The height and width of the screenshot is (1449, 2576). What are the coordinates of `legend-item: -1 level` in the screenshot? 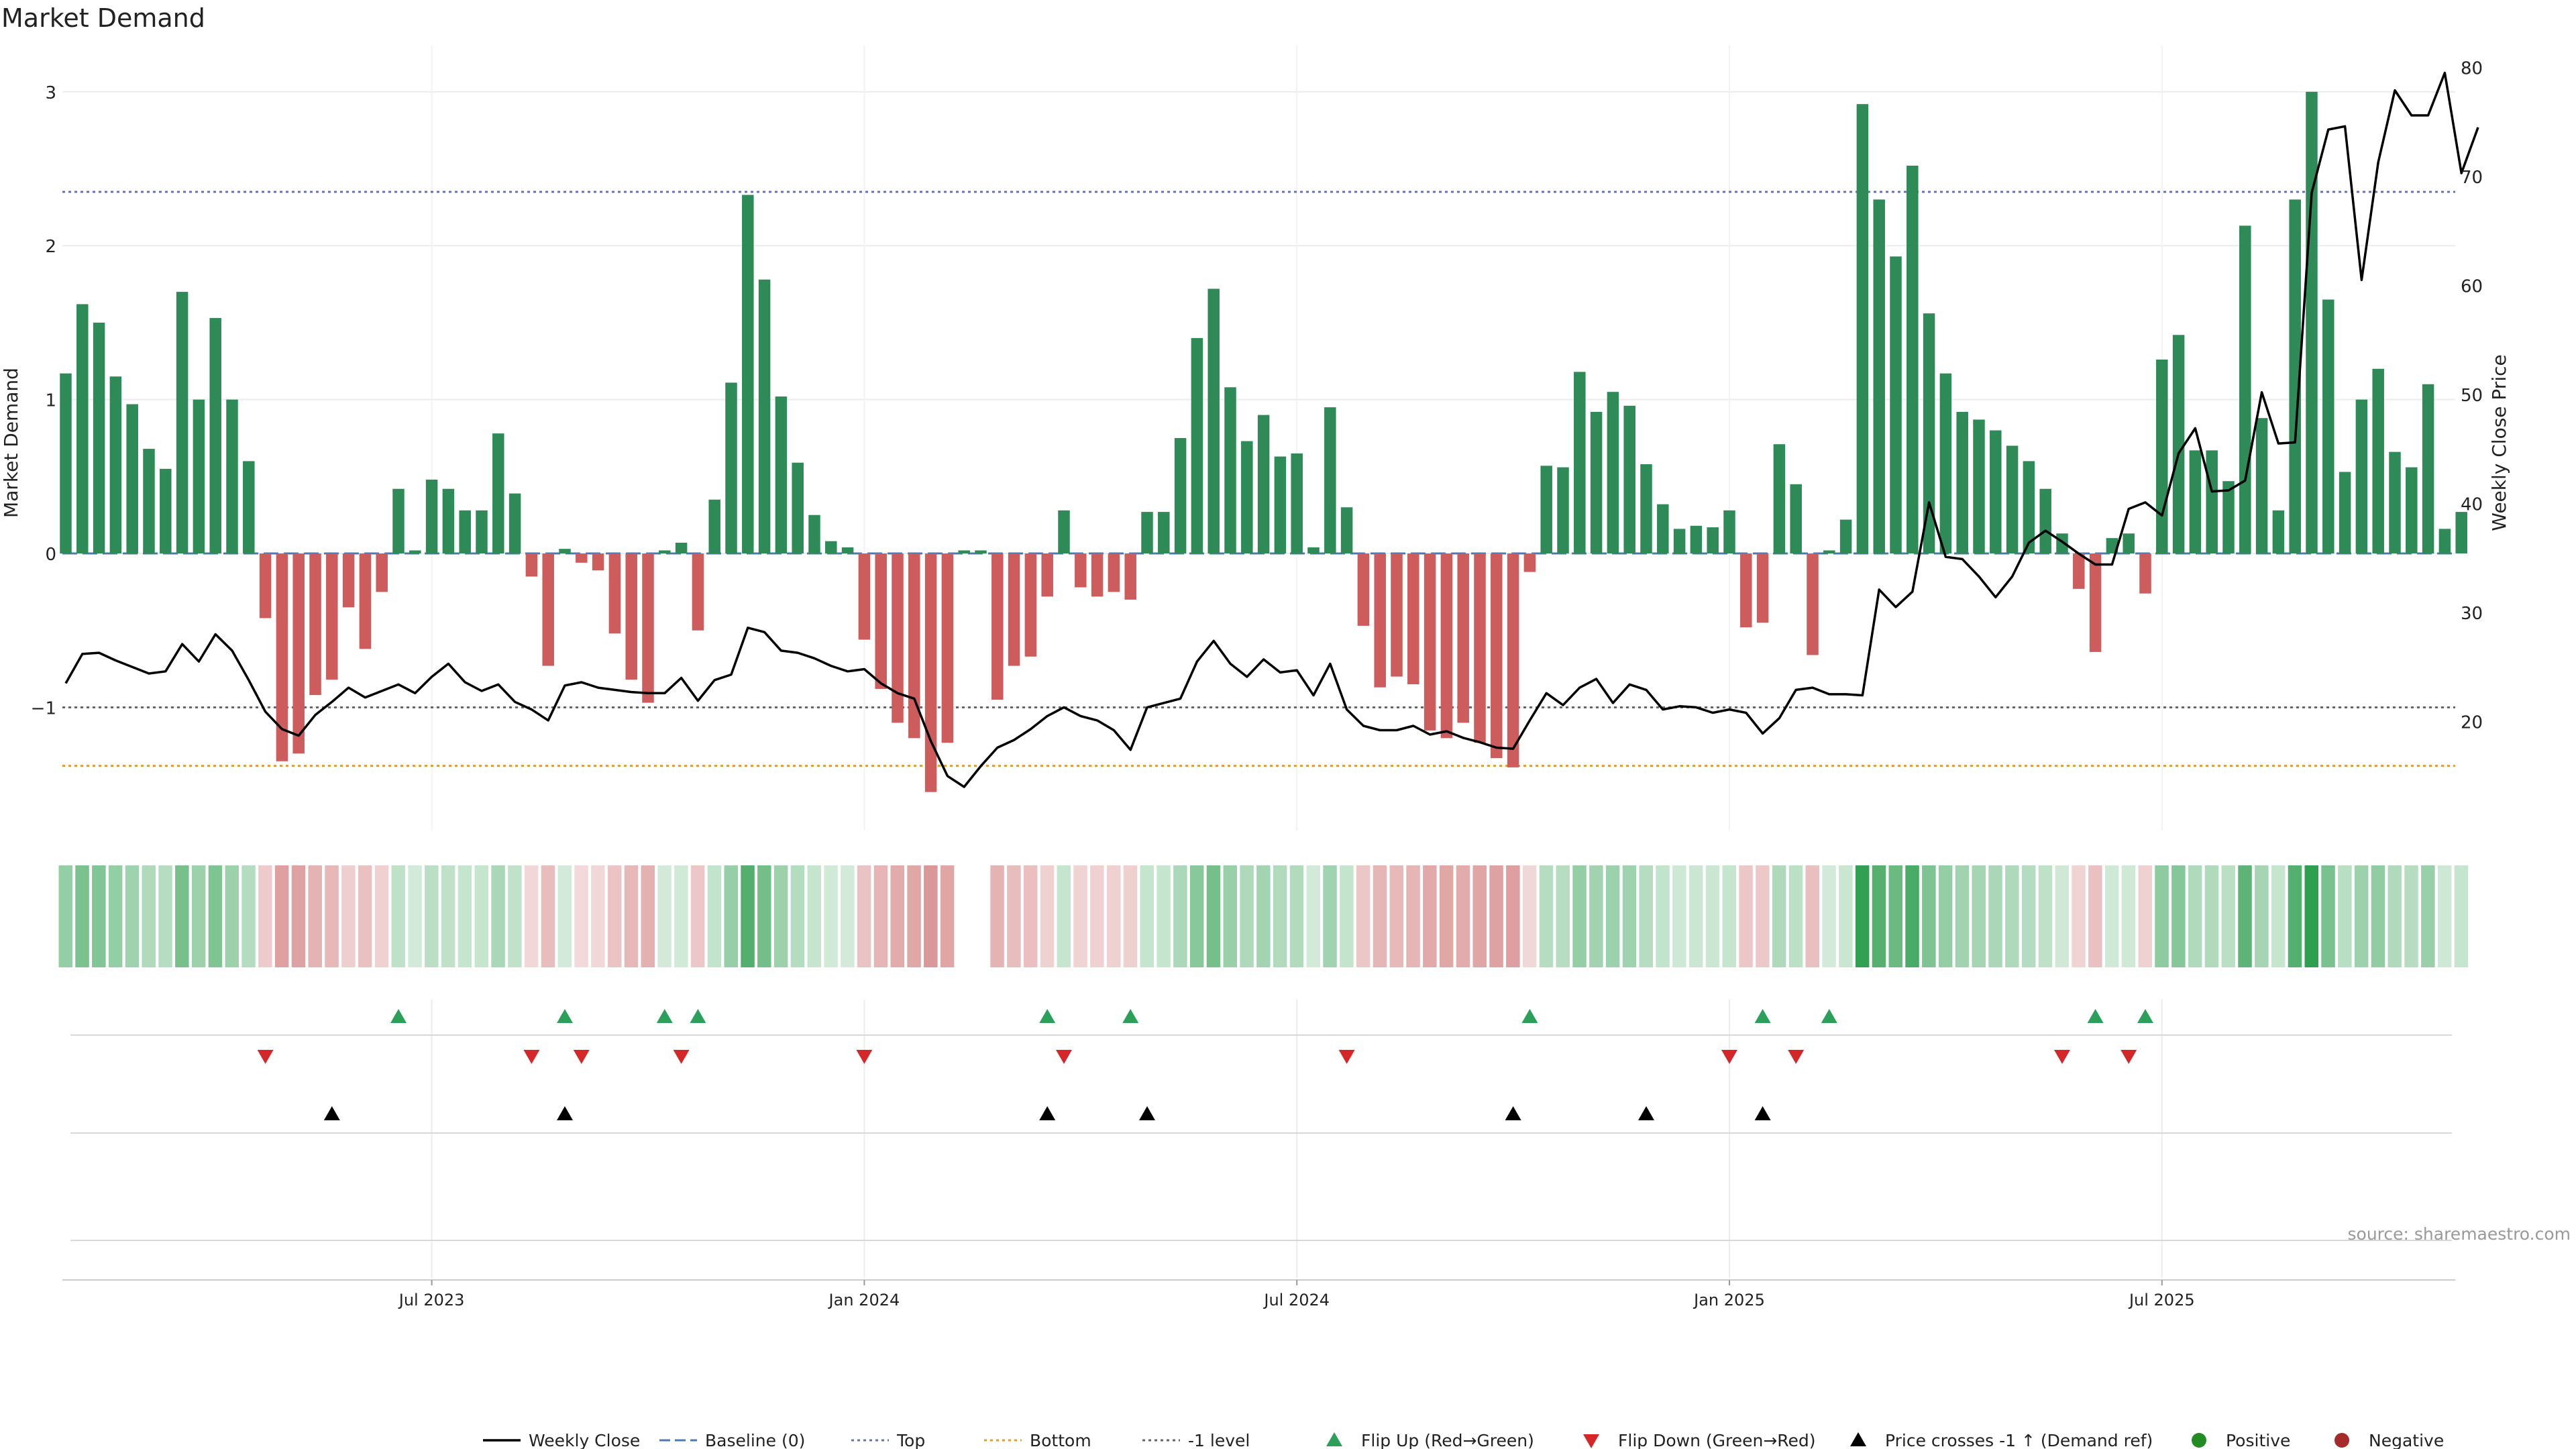 It's located at (1196, 1440).